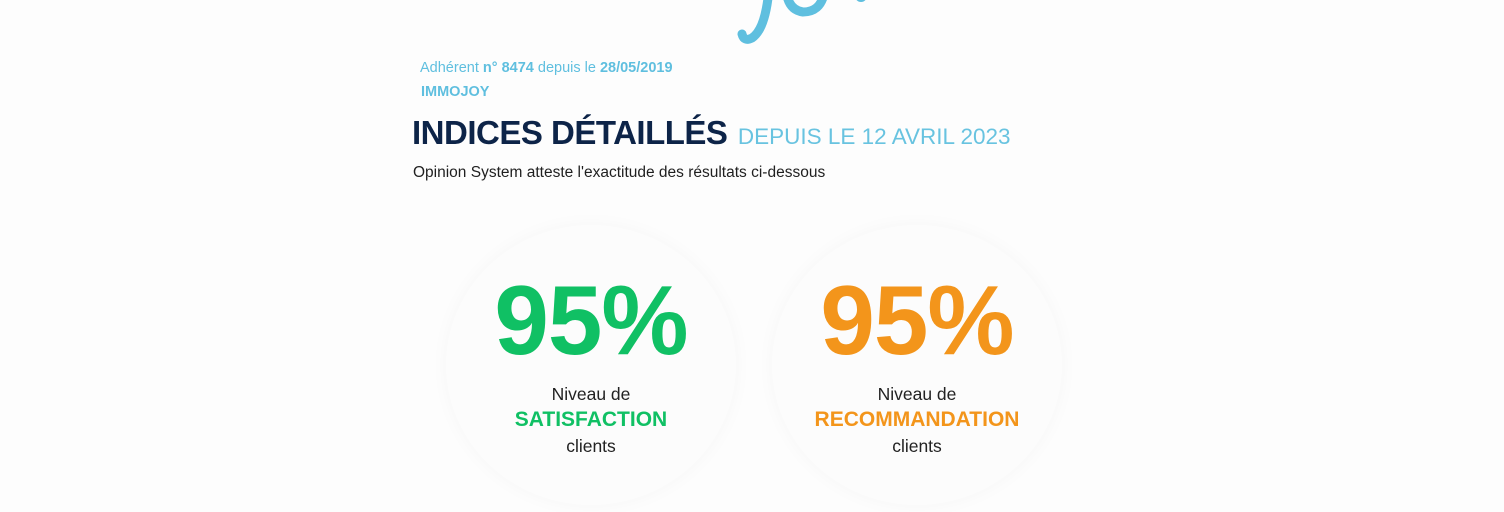 The image size is (1504, 512). I want to click on logo-fragment-icon, so click(801, 22).